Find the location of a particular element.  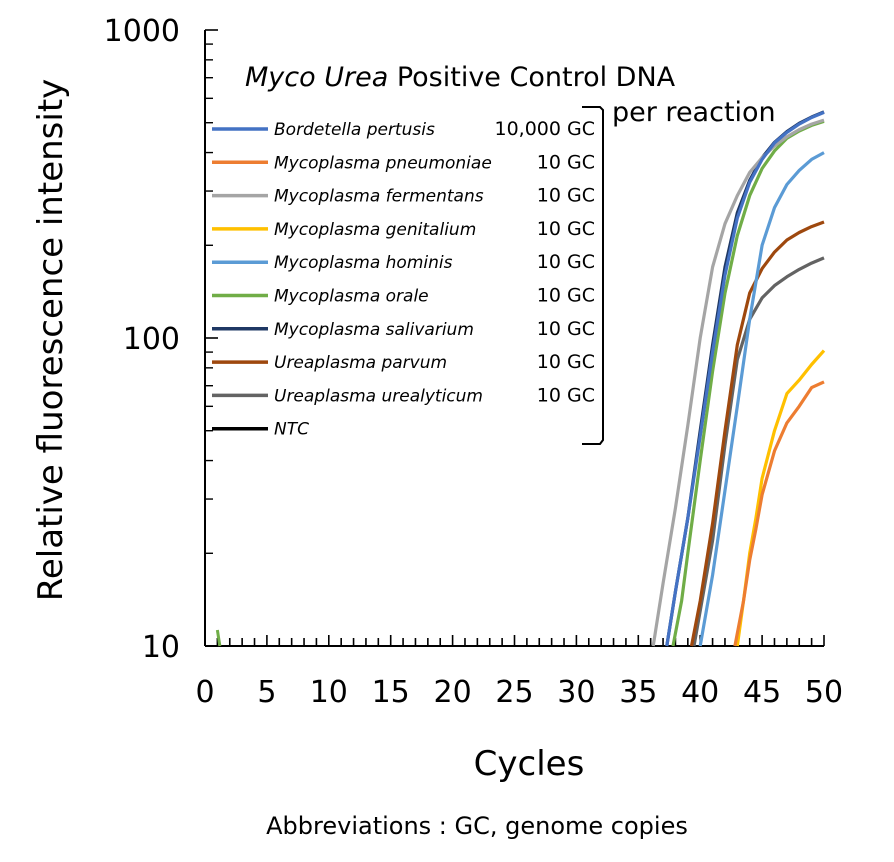

x-tick-label: 20 is located at coordinates (453, 692).